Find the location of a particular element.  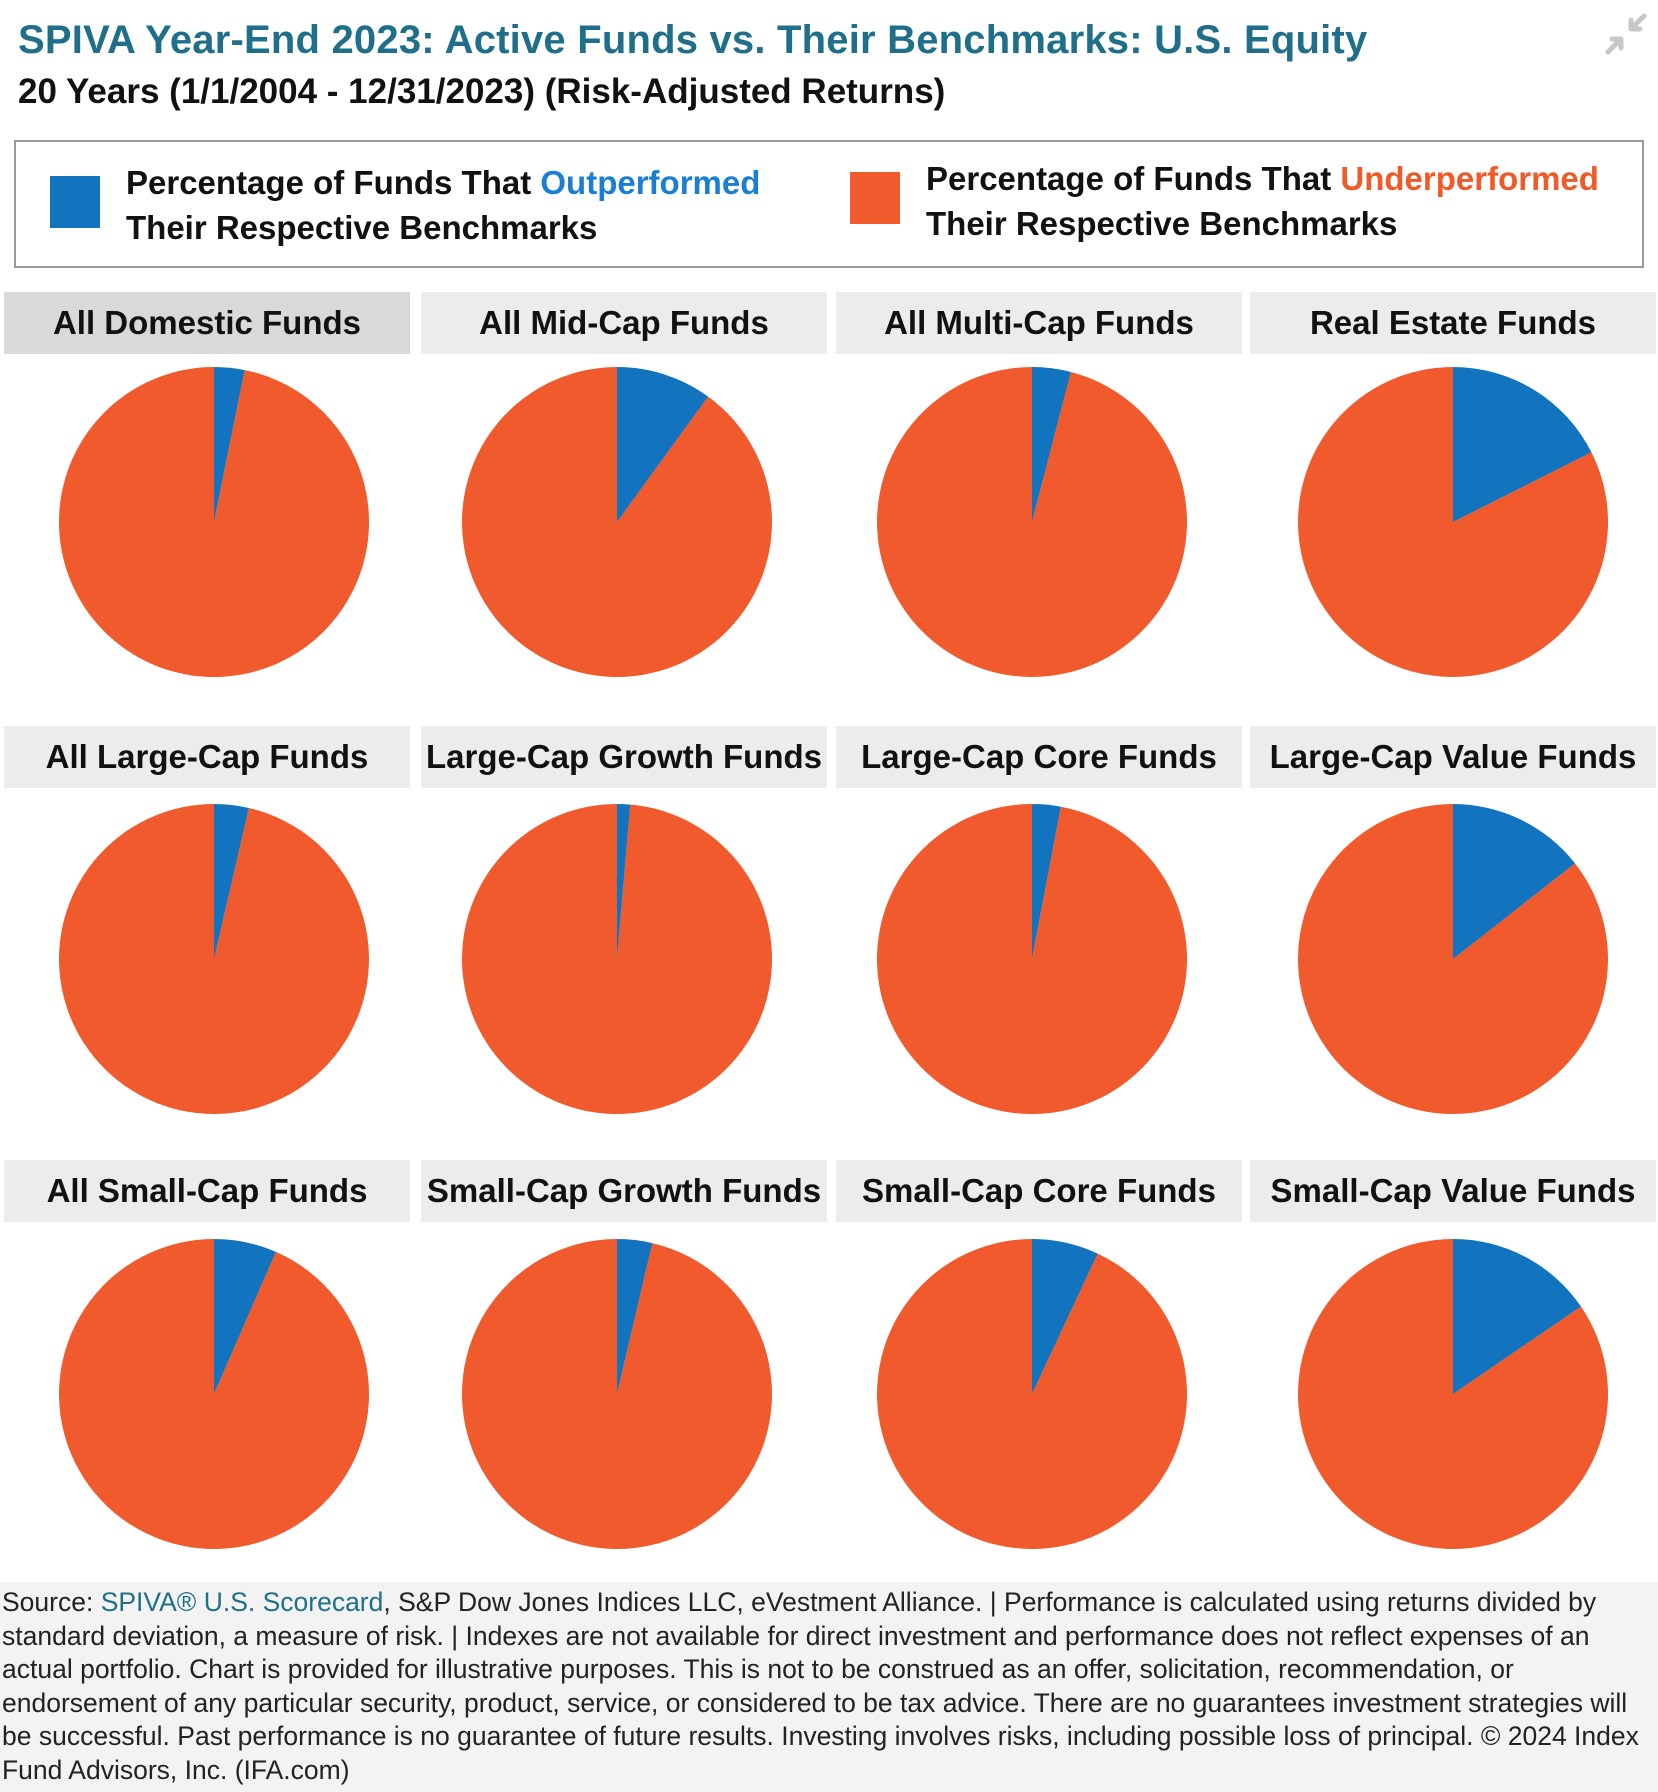

pie-slice-outperformed-small-cap-value-funds is located at coordinates (1517, 1316).